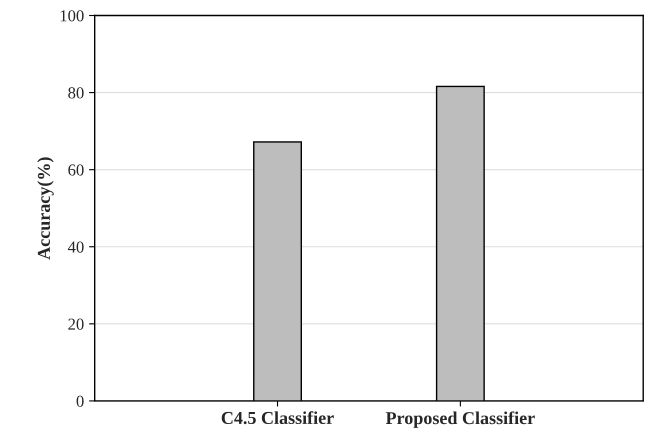 The width and height of the screenshot is (653, 443). Describe the element at coordinates (76, 324) in the screenshot. I see `y-tick-label: 20` at that location.